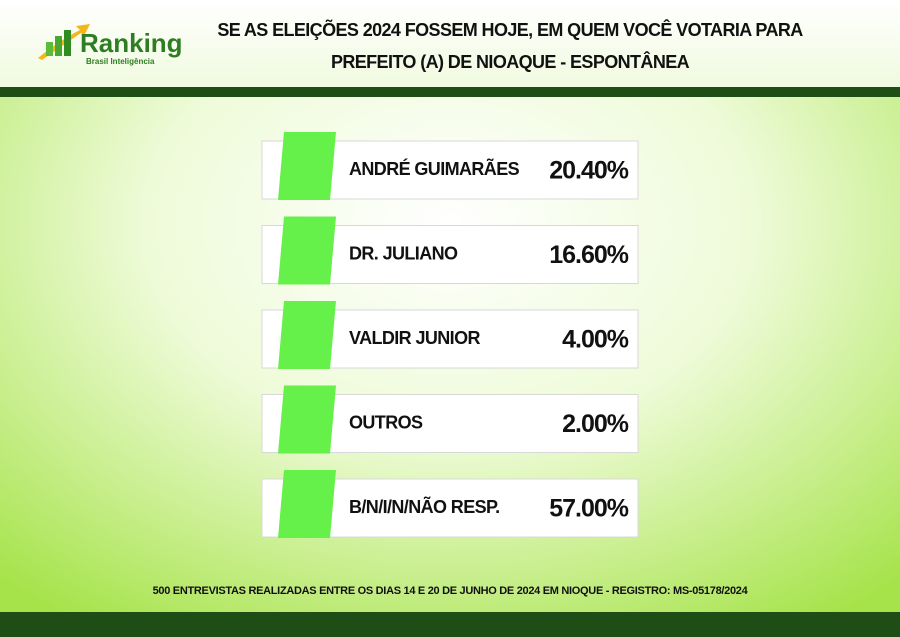 This screenshot has height=637, width=900. I want to click on candidate-name: VALDIR JUNIOR, so click(414, 338).